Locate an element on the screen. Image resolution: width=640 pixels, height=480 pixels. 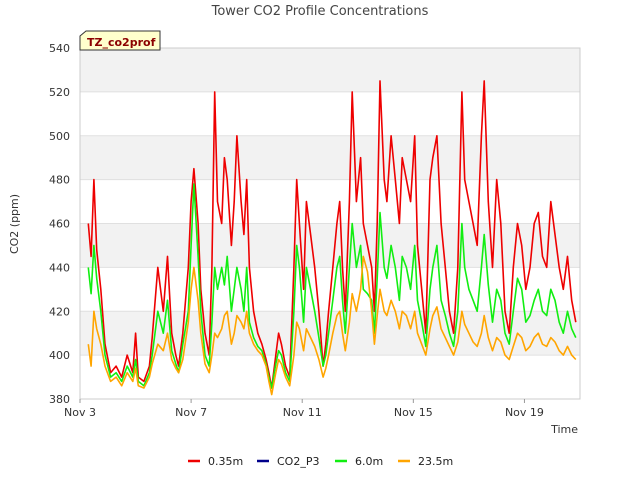
x-tick-label: Nov 19 is located at coordinates (524, 412).